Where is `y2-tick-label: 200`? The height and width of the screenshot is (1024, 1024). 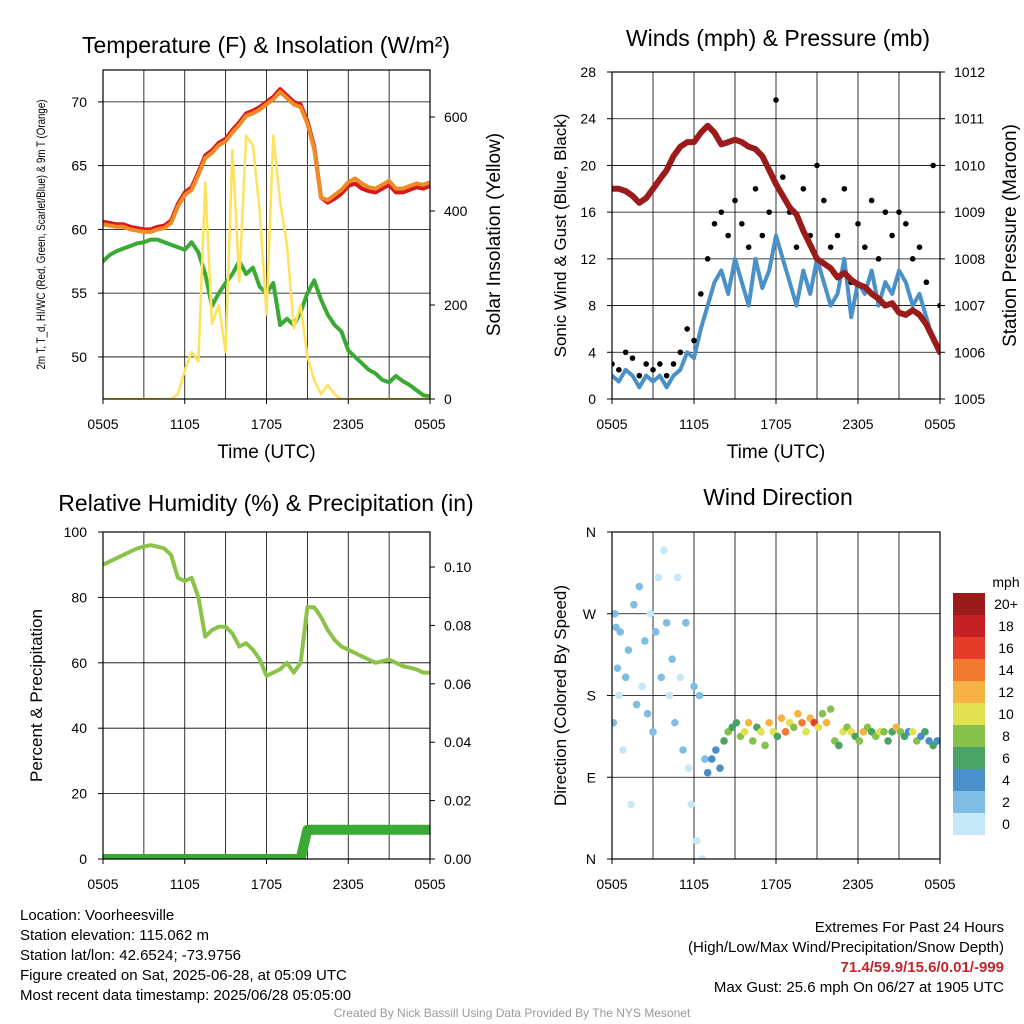 y2-tick-label: 200 is located at coordinates (456, 305).